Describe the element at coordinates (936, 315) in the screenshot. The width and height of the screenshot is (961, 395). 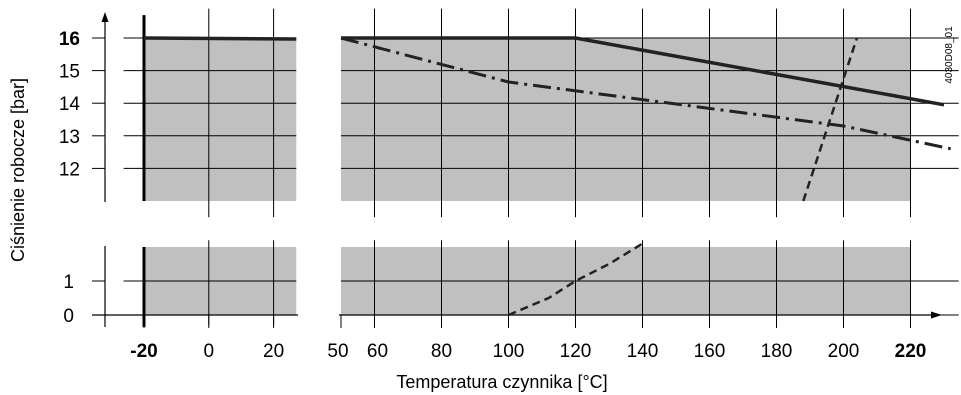
I see `x-axis-arrow` at that location.